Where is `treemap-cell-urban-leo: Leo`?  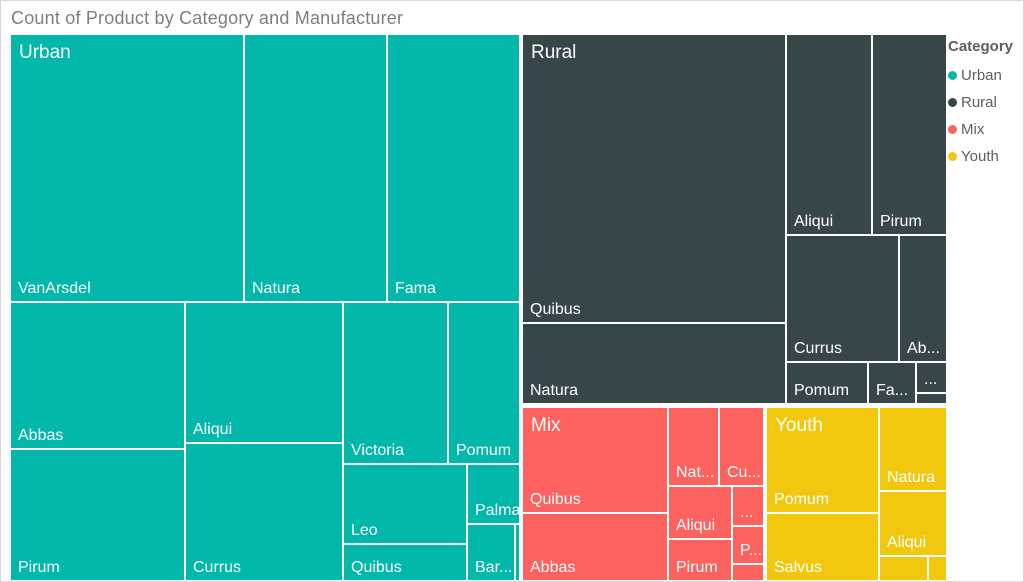
treemap-cell-urban-leo: Leo is located at coordinates (405, 504).